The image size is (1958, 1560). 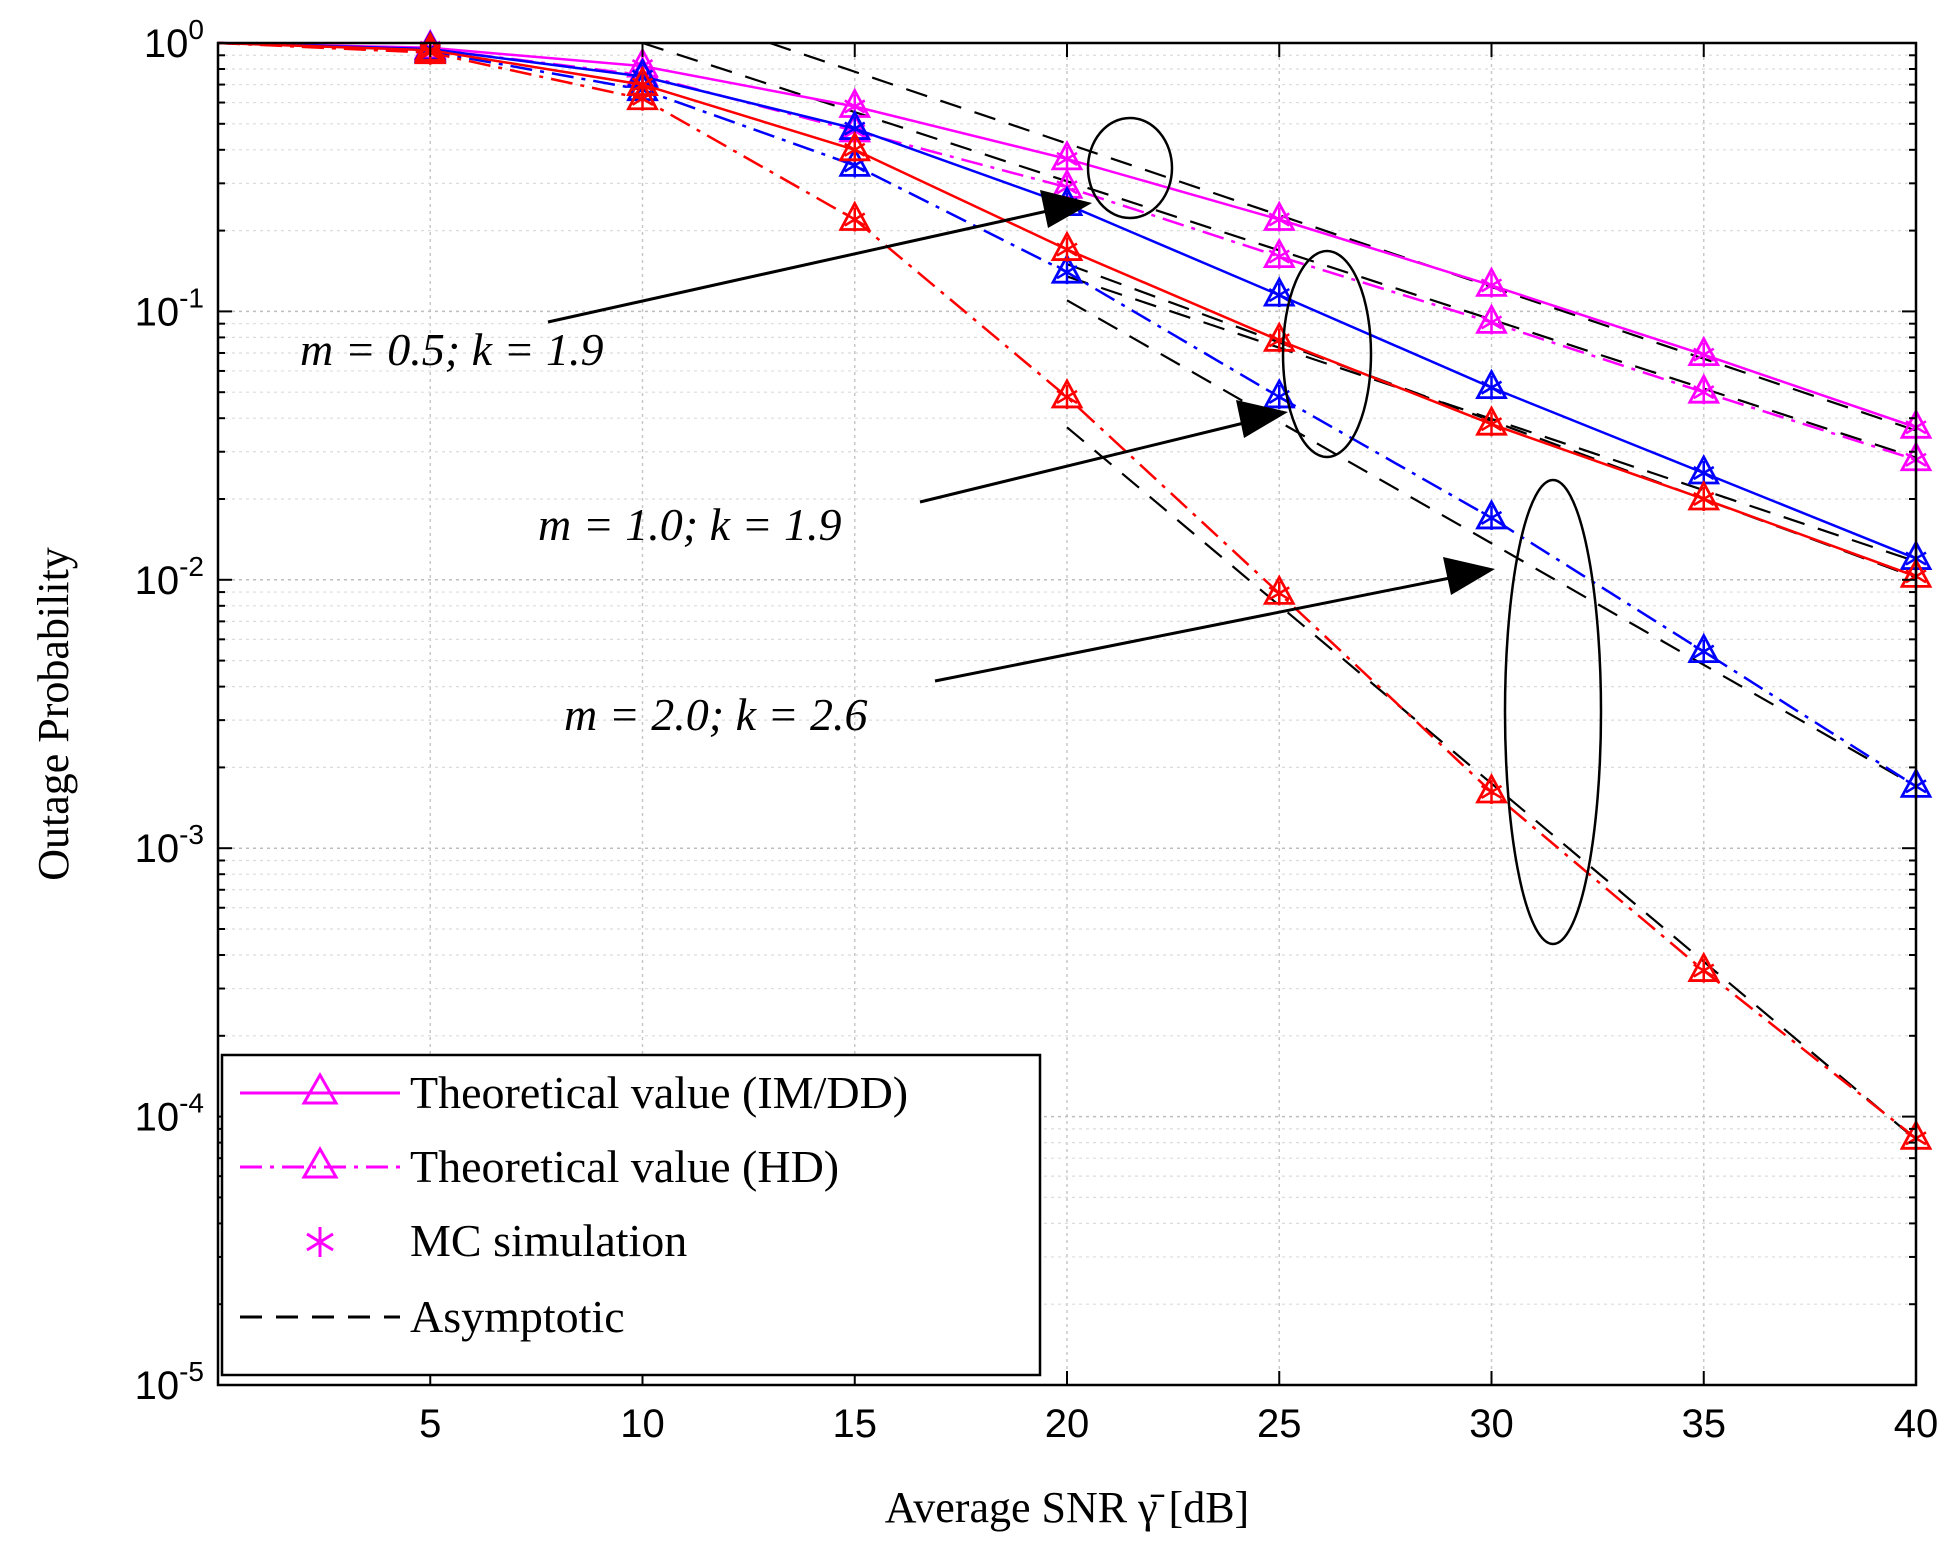 I want to click on arrowhead-m05, so click(x=1066, y=209).